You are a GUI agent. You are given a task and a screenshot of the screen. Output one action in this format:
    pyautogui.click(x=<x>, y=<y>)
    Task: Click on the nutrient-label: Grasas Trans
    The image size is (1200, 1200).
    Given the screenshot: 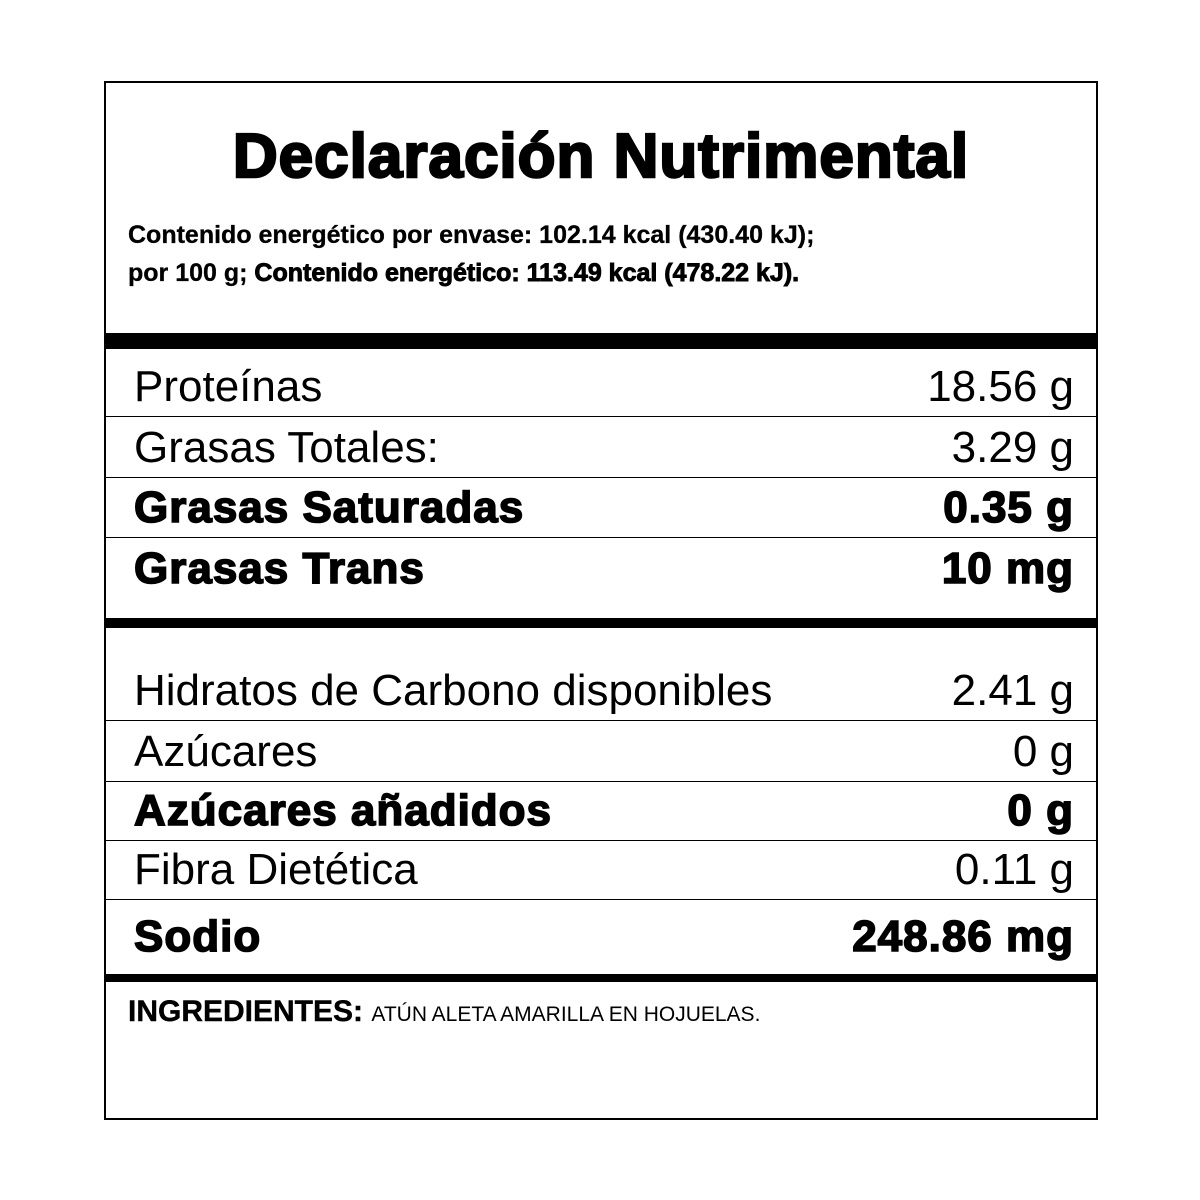 What is the action you would take?
    pyautogui.click(x=279, y=568)
    